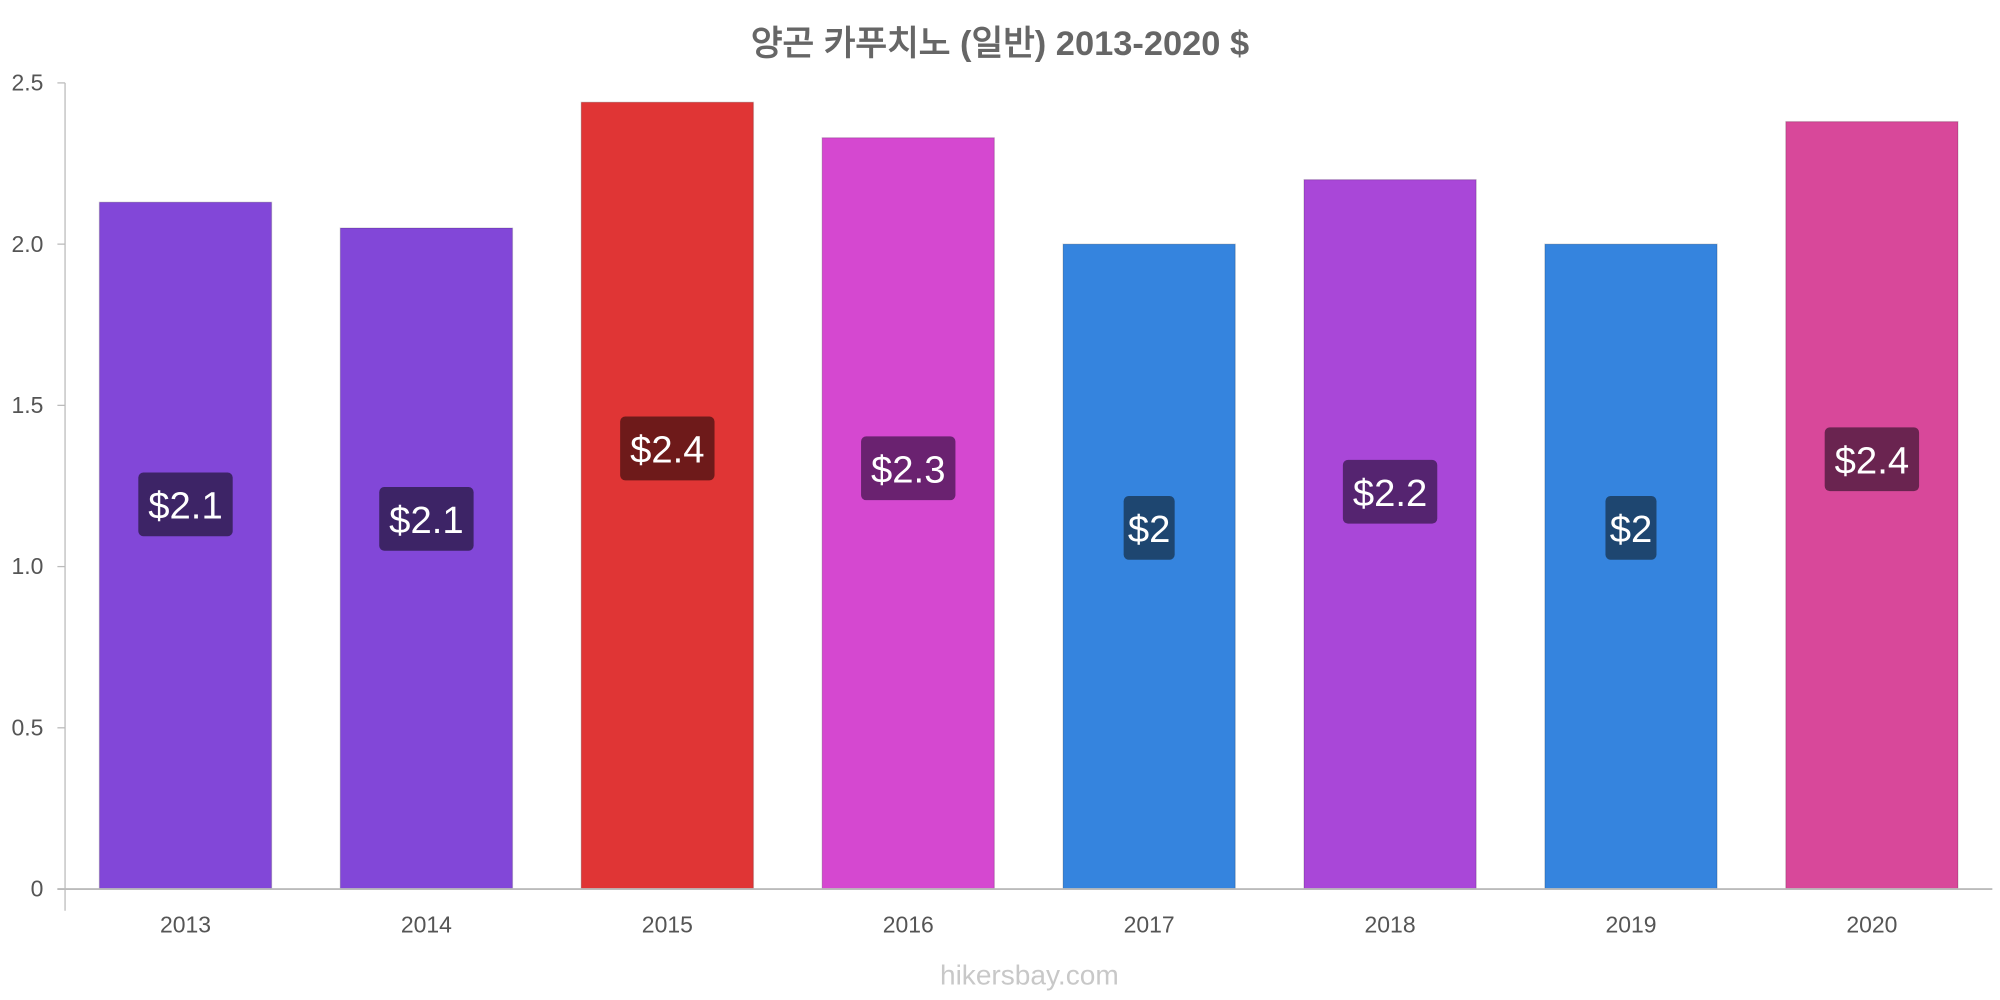 This screenshot has height=1000, width=2000. Describe the element at coordinates (1149, 924) in the screenshot. I see `x-tick-label: 2017` at that location.